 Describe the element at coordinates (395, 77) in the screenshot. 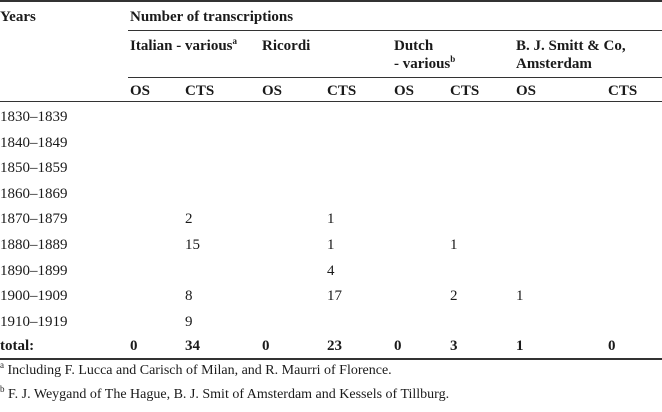

I see `publisher-header-rule` at that location.